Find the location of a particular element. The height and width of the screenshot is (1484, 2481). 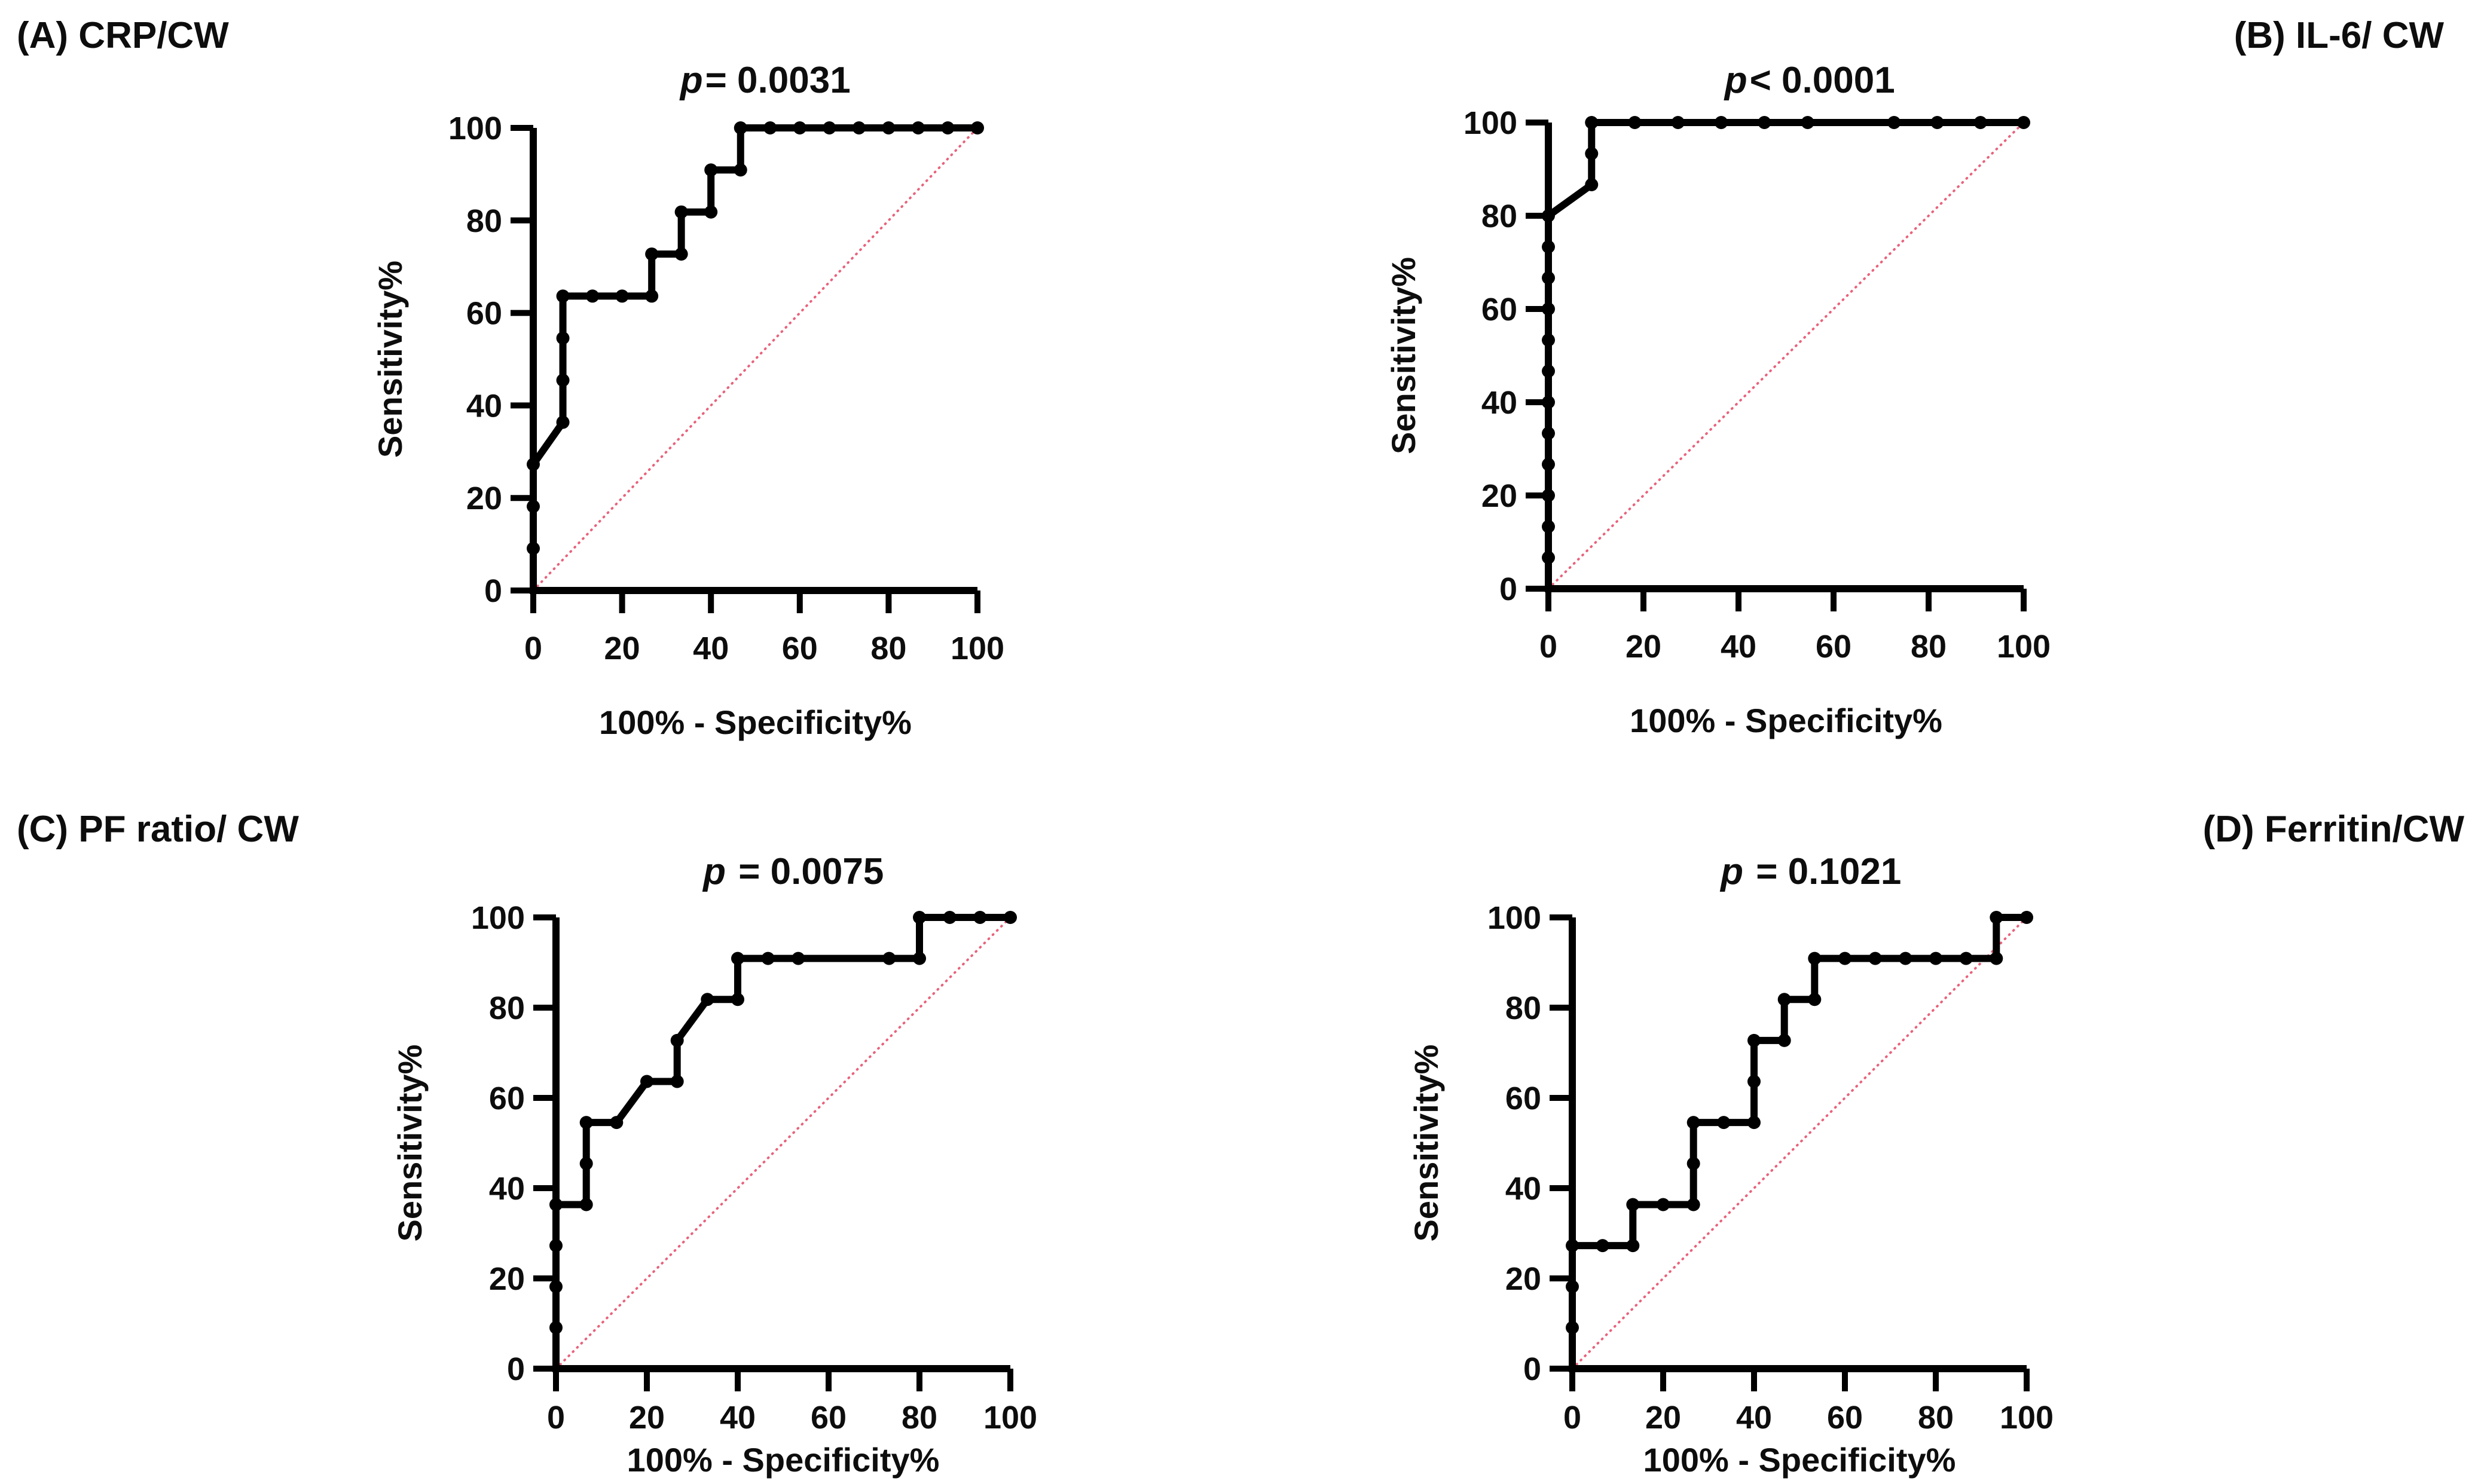

panel-a-label: (A) CRP/CW is located at coordinates (123, 35).